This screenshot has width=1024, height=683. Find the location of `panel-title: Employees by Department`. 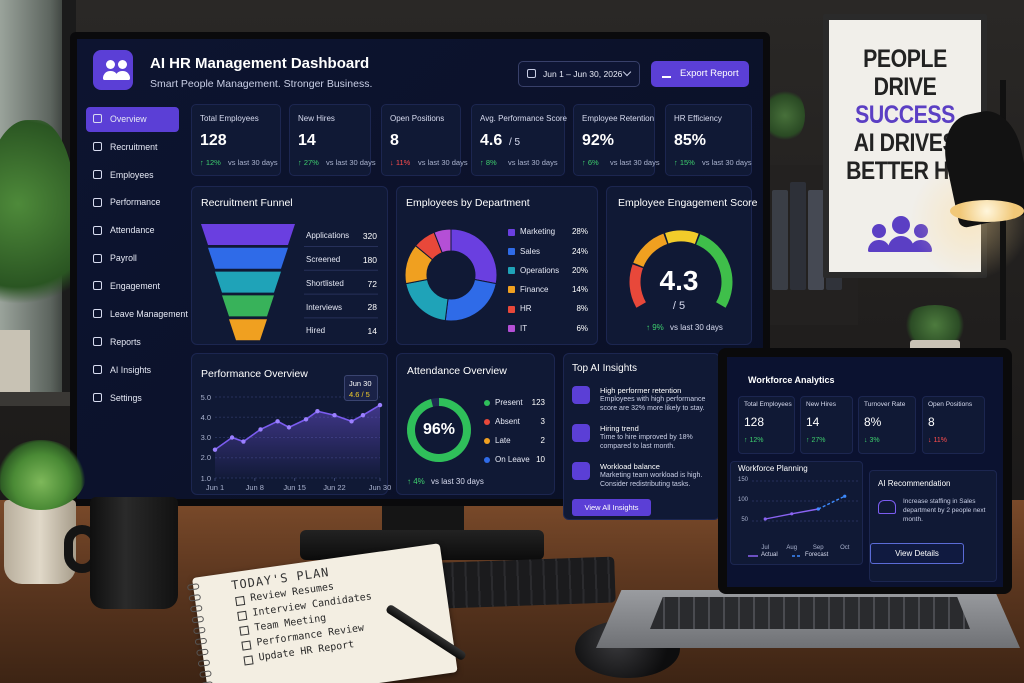

panel-title: Employees by Department is located at coordinates (468, 202).